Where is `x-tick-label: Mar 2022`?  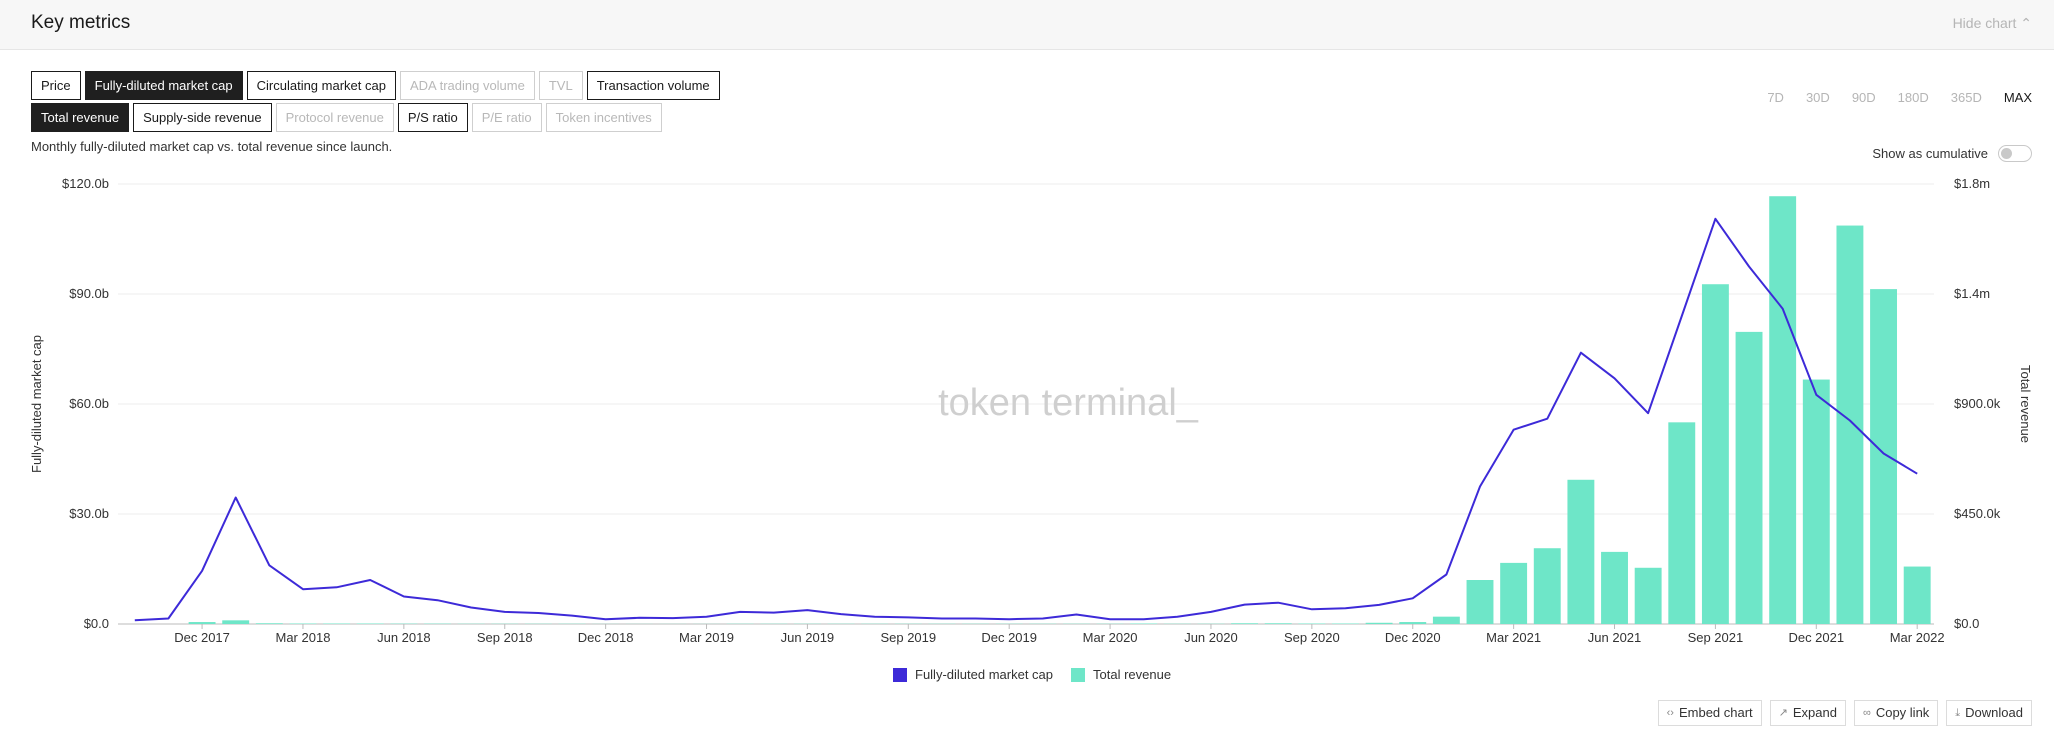
x-tick-label: Mar 2022 is located at coordinates (1917, 637).